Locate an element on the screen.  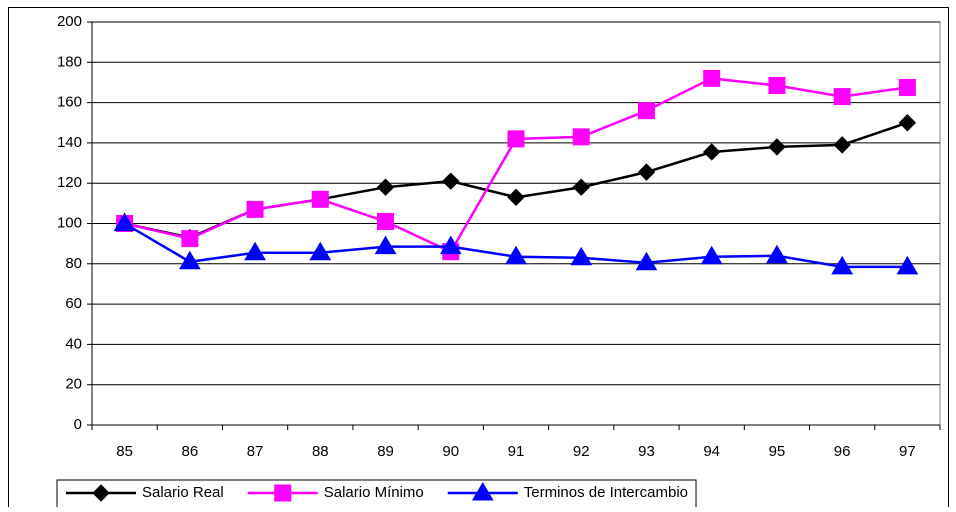
y-tick-label: 60 is located at coordinates (73, 303).